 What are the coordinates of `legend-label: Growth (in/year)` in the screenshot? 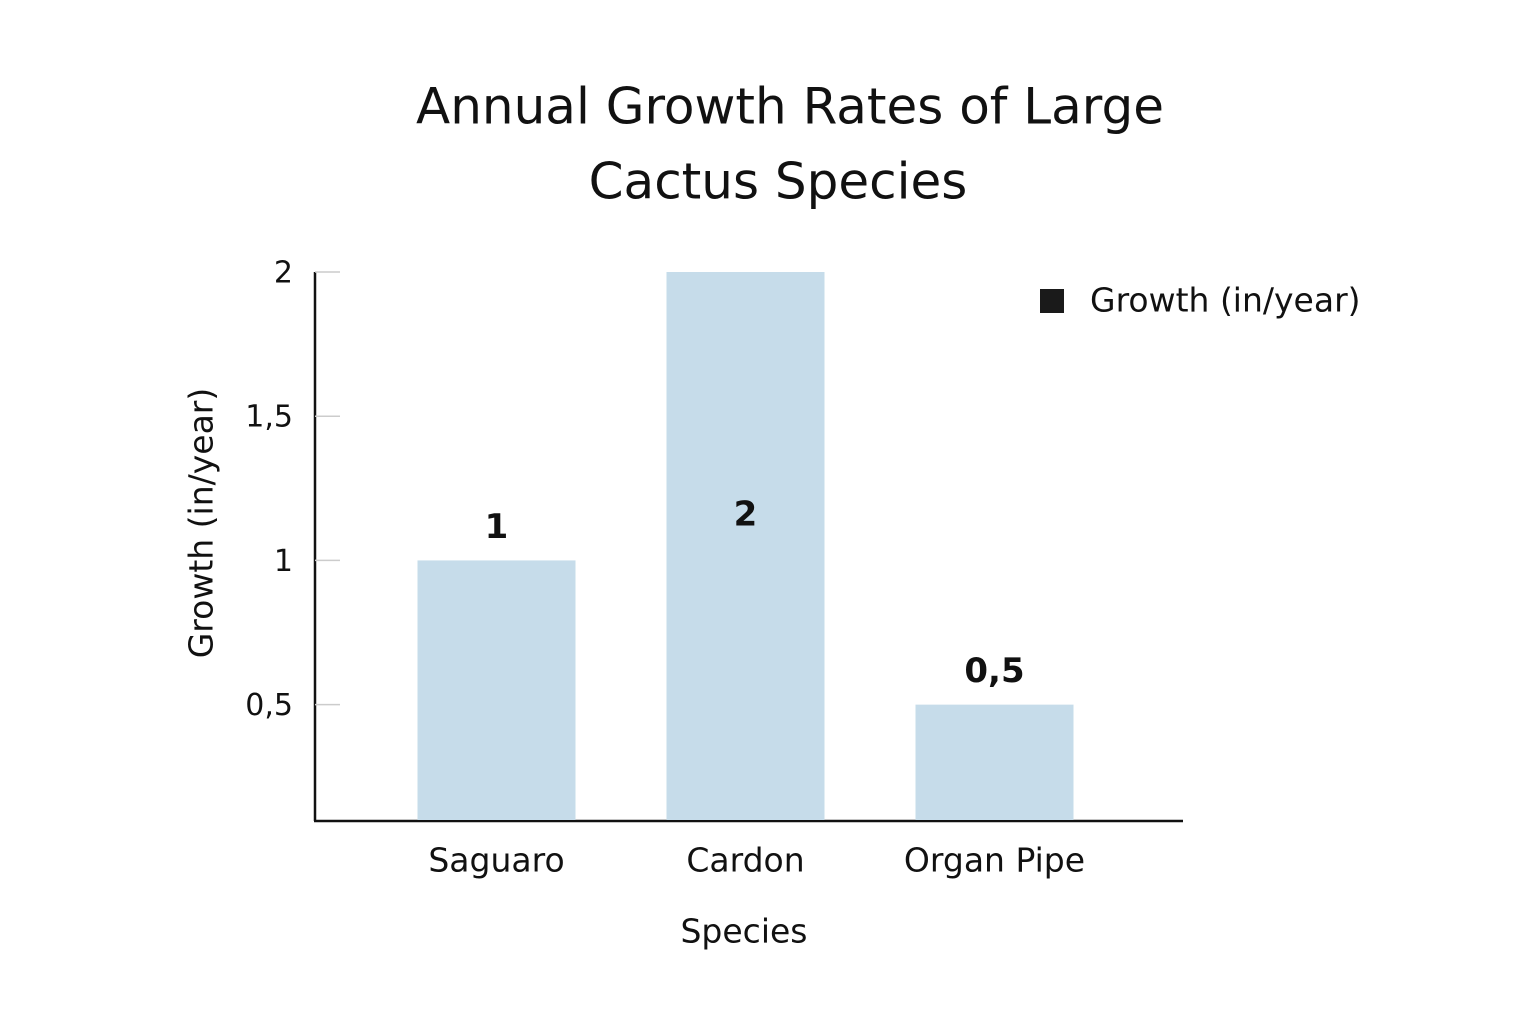 It's located at (1225, 300).